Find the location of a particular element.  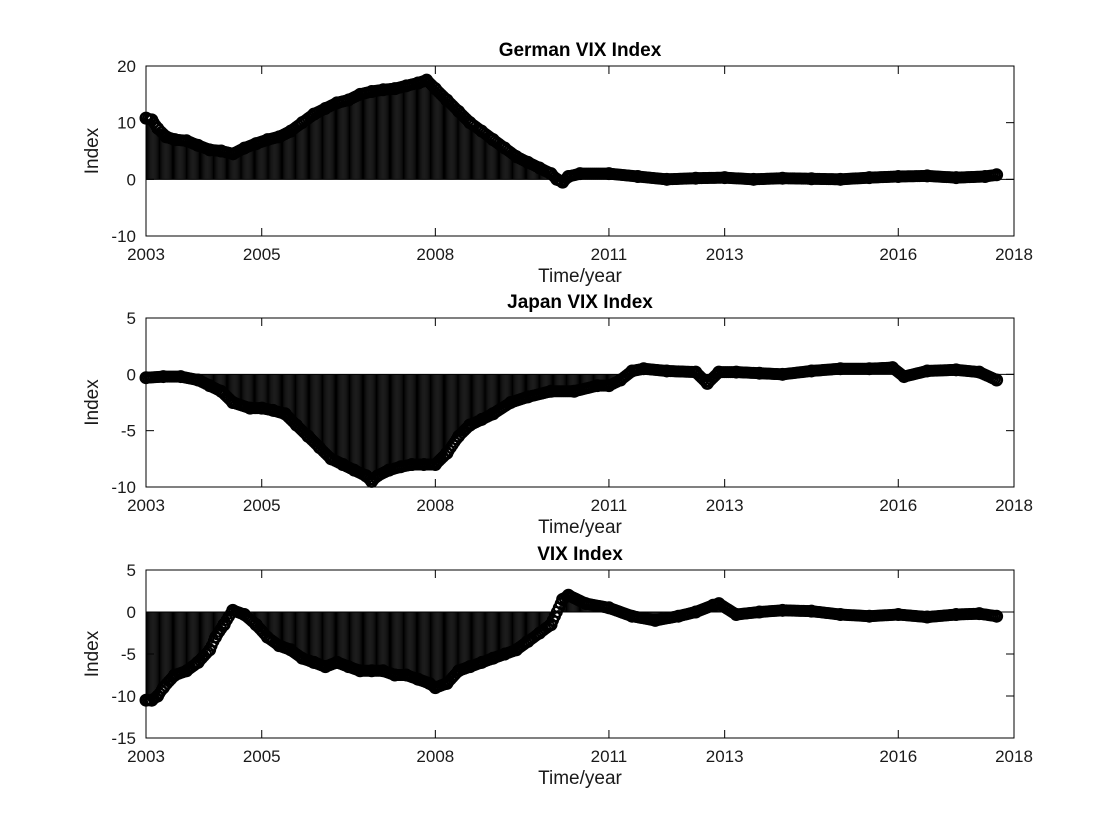

x-tick-label: 2005 is located at coordinates (262, 756).